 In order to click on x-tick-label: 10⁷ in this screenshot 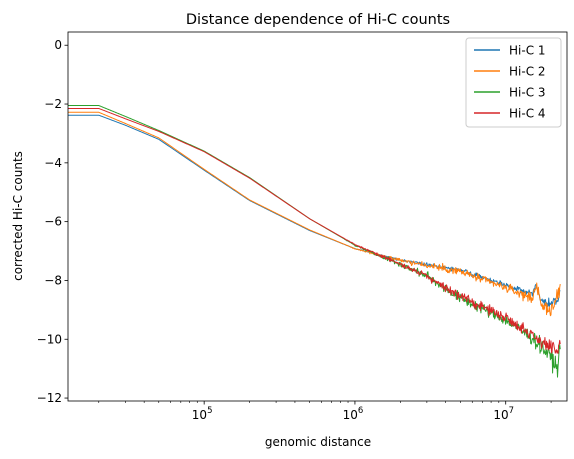, I will do `click(503, 414)`.